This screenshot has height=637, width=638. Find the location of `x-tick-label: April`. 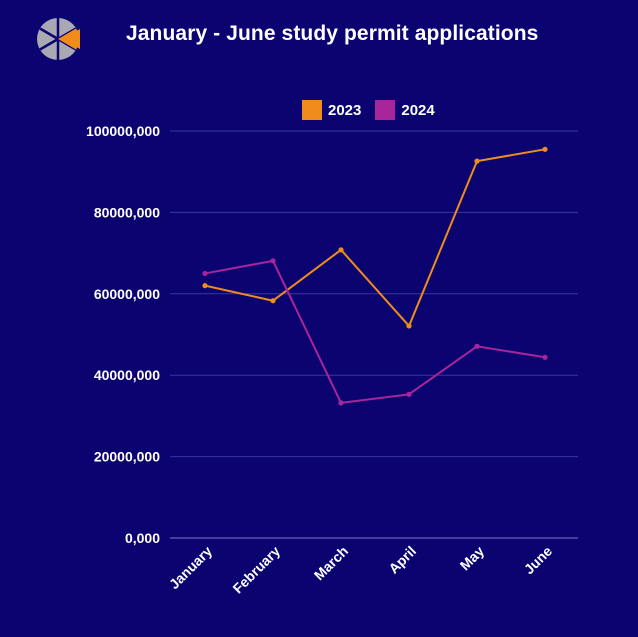

x-tick-label: April is located at coordinates (402, 560).